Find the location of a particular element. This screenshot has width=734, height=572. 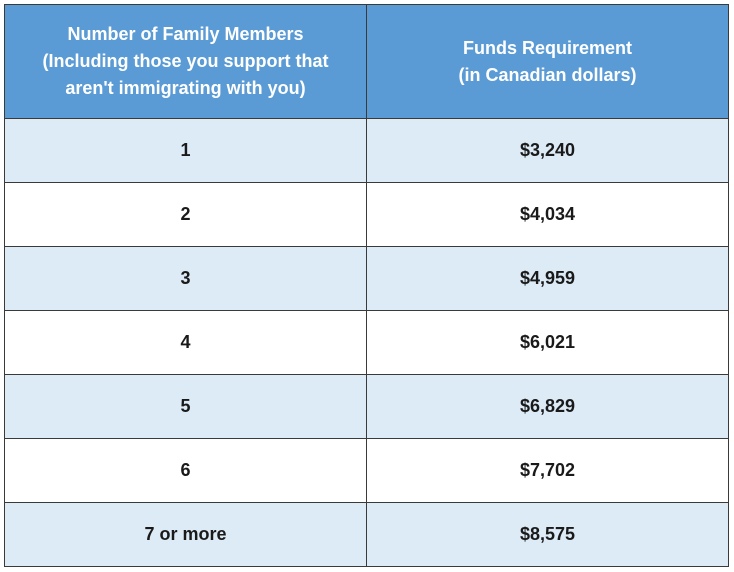

cell-members: 2 is located at coordinates (185, 214).